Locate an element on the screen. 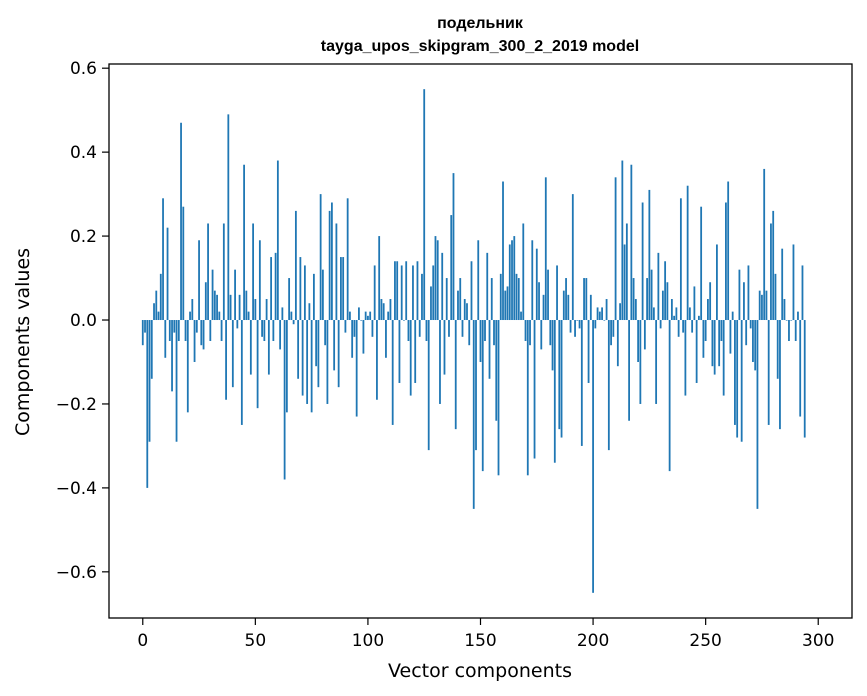  y-tick-label: −0.4 is located at coordinates (76, 489).